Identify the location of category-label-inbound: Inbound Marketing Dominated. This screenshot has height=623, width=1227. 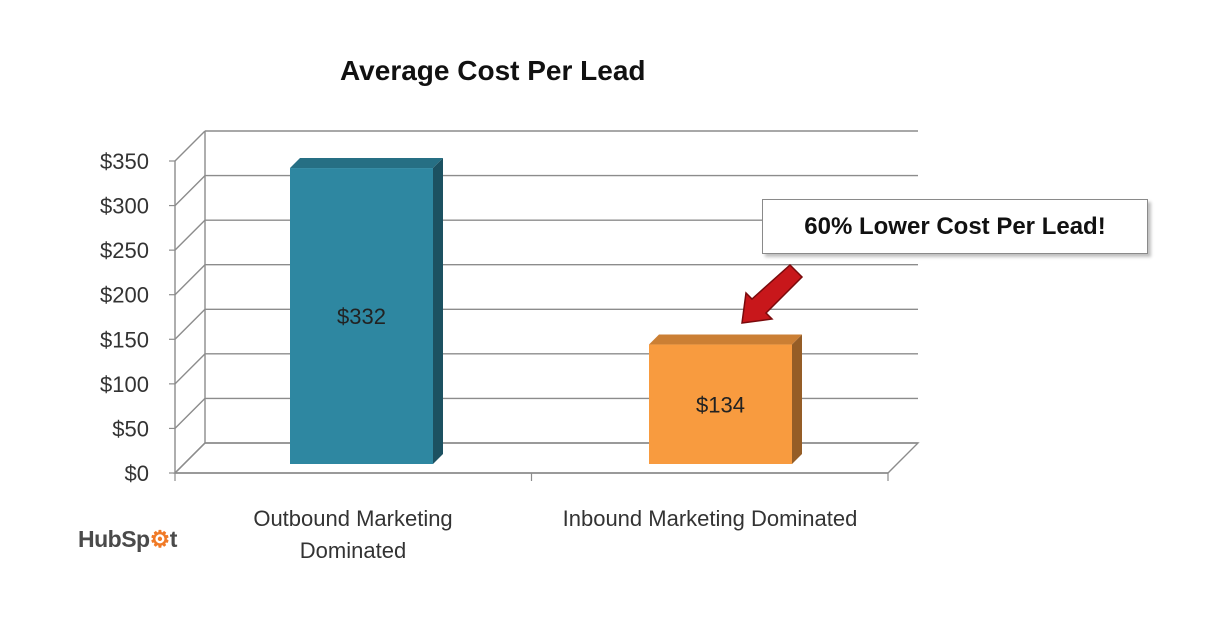
(710, 519).